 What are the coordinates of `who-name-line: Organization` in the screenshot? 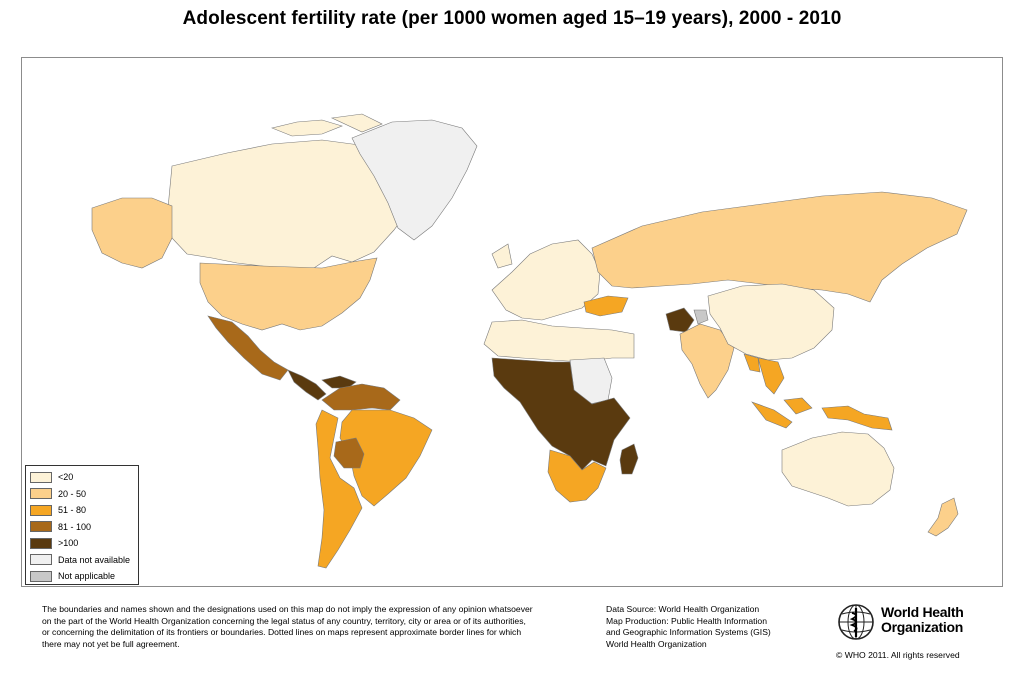 It's located at (922, 627).